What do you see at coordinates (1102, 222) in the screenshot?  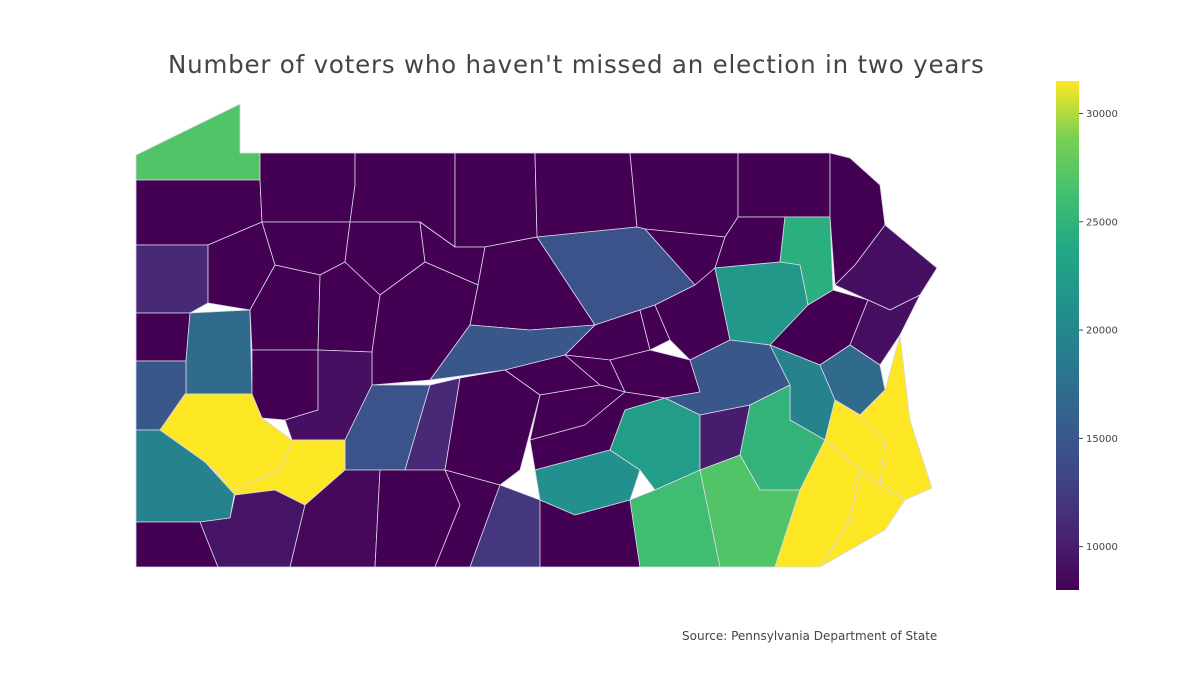 I see `colorbar-tick-label: 25000` at bounding box center [1102, 222].